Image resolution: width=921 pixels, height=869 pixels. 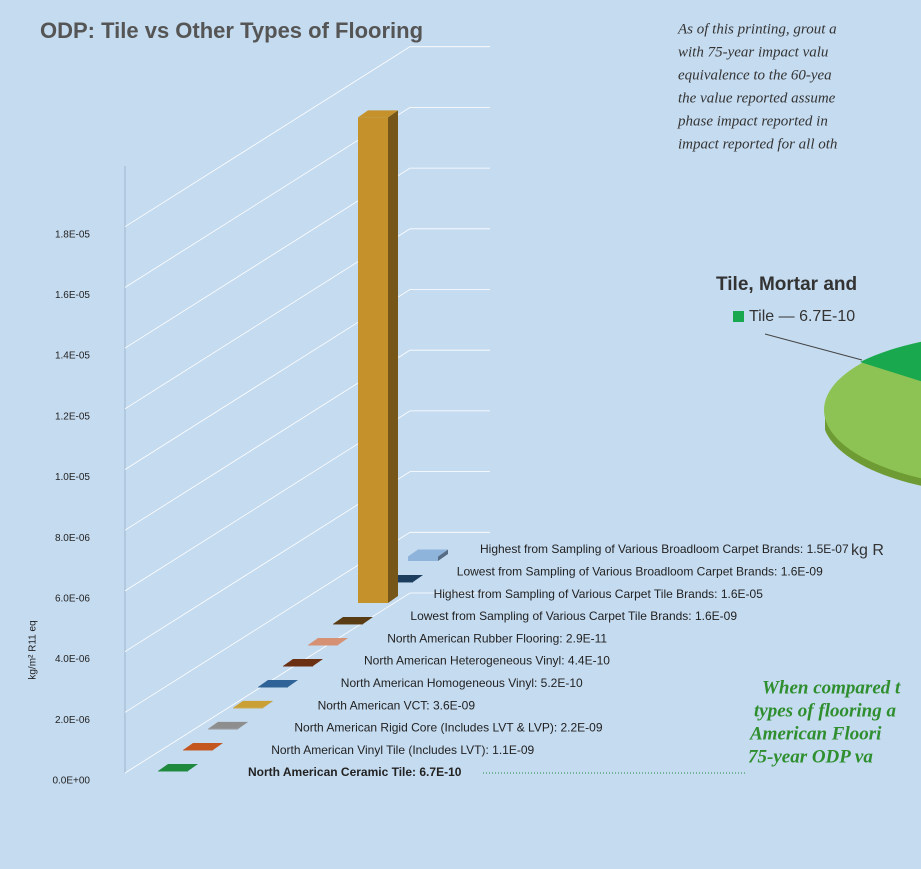 What do you see at coordinates (33, 649) in the screenshot?
I see `y-axis-label: kg/m² R11 eq` at bounding box center [33, 649].